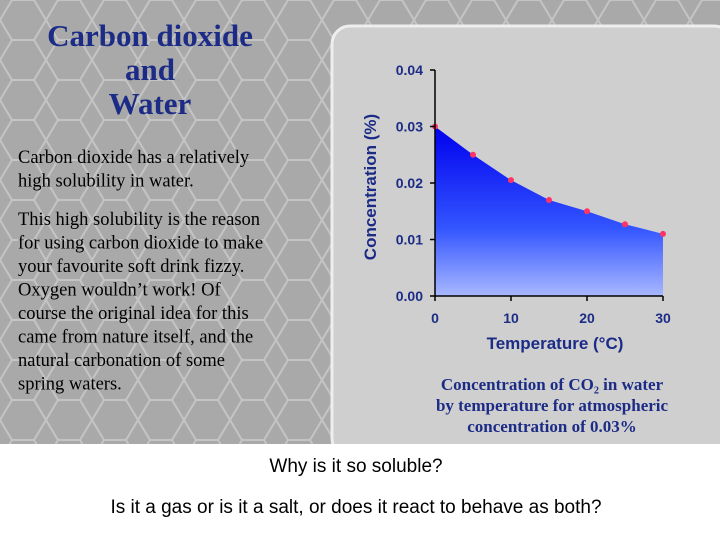  I want to click on question: Why is it so soluble?, so click(355, 466).